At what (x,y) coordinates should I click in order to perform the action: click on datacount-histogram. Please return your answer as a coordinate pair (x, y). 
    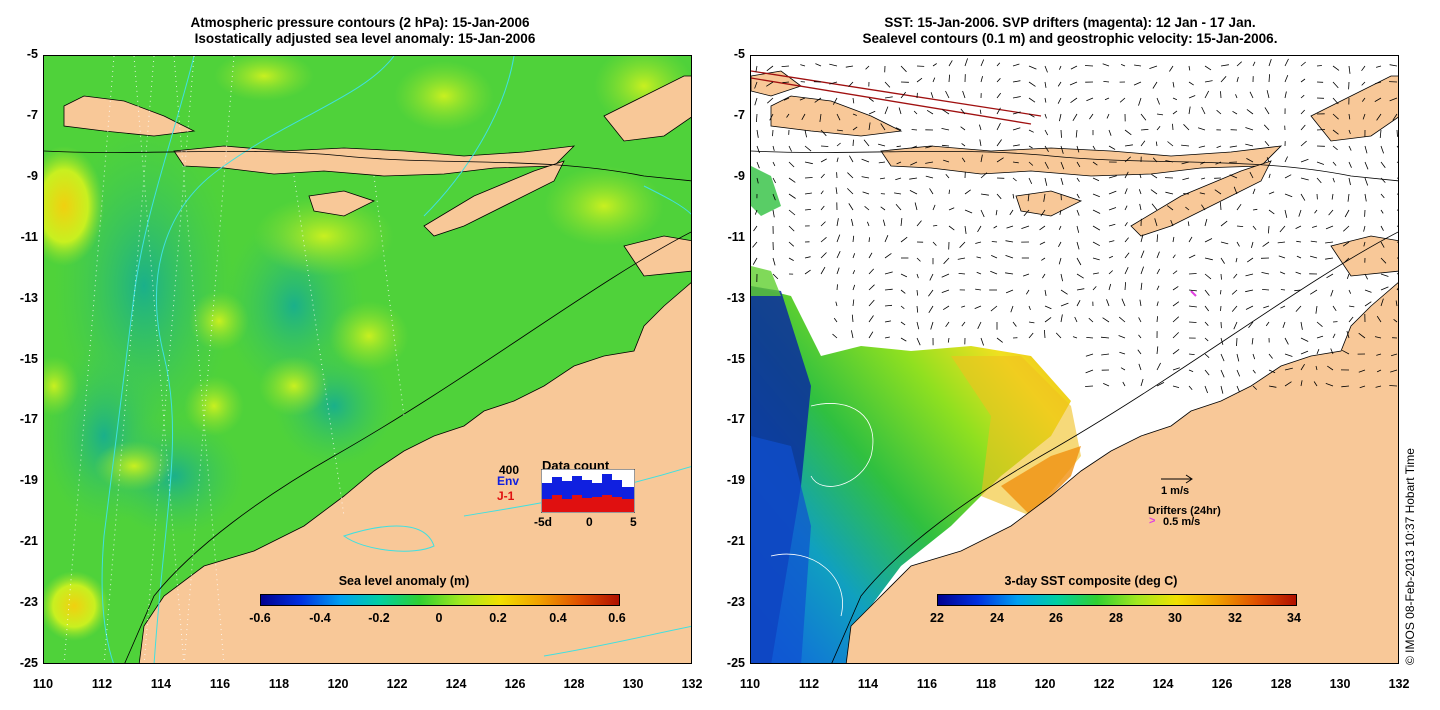
    Looking at the image, I should click on (588, 491).